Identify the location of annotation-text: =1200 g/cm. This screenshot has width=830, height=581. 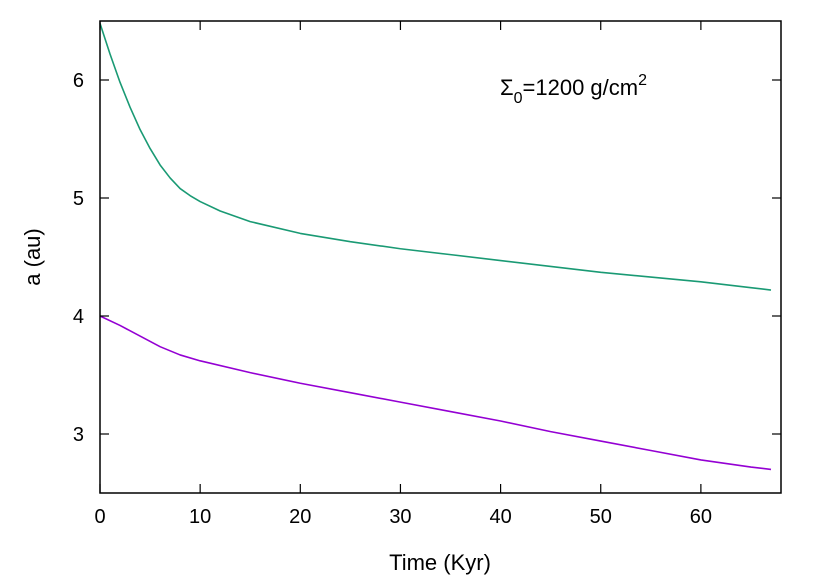
(581, 87).